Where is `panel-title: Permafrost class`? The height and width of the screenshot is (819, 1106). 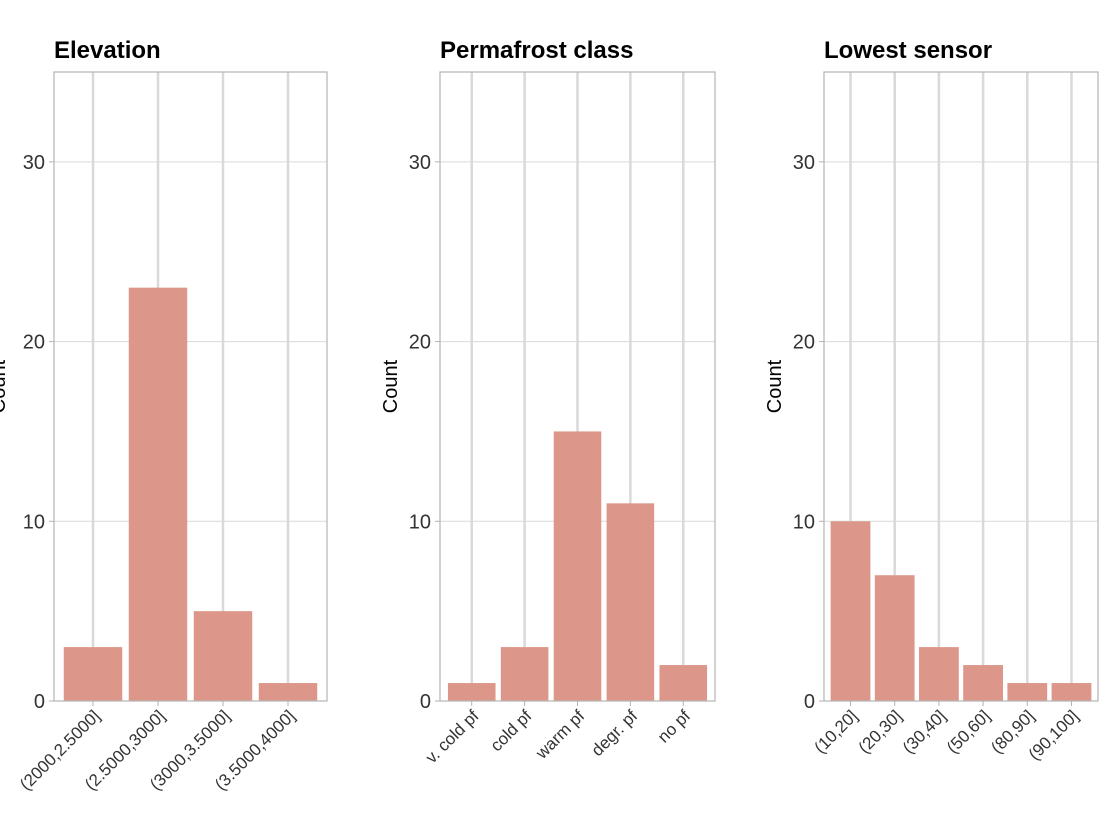
panel-title: Permafrost class is located at coordinates (536, 50).